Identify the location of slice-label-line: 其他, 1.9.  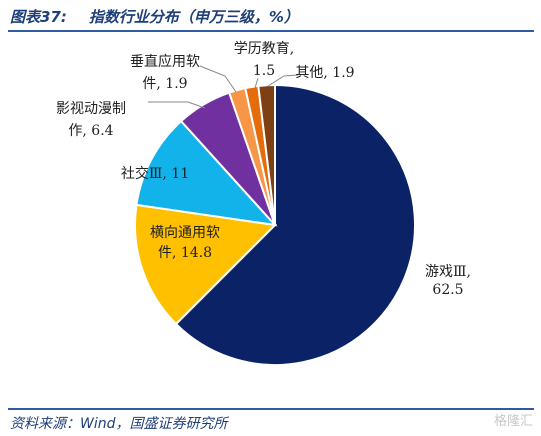
(324, 73).